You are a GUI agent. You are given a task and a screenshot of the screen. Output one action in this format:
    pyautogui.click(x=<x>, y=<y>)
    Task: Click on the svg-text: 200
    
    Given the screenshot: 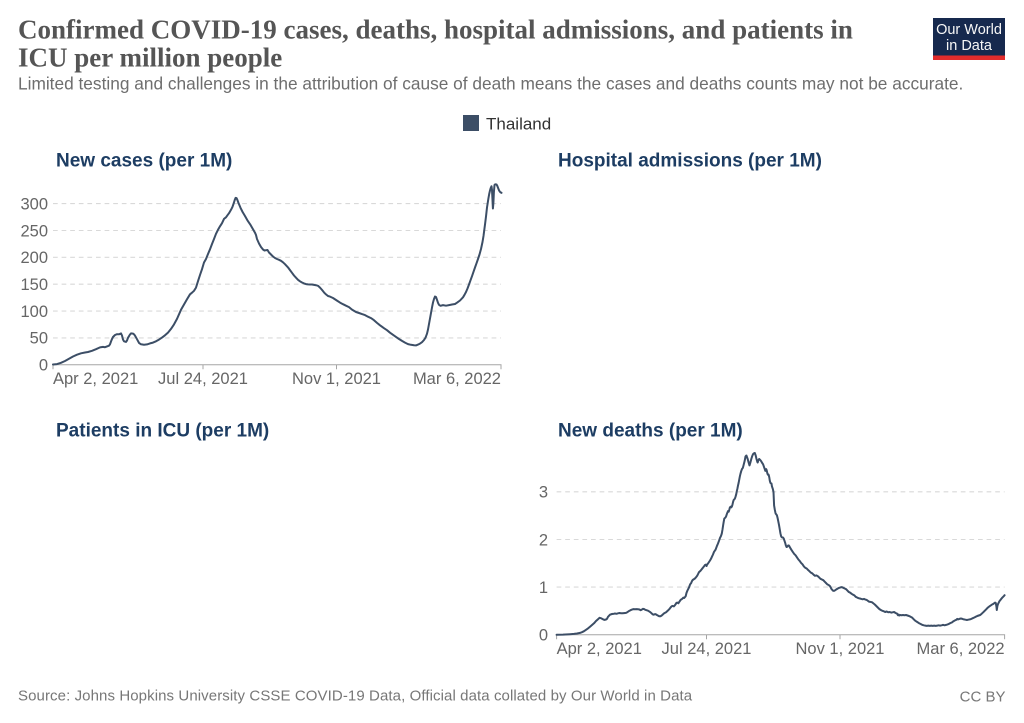 What is the action you would take?
    pyautogui.click(x=34, y=258)
    